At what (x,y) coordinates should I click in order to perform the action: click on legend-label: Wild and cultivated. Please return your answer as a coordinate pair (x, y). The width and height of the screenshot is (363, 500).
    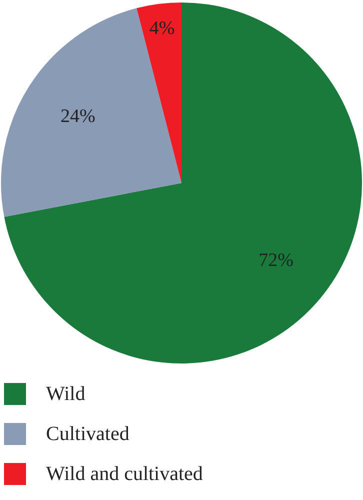
    Looking at the image, I should click on (124, 474).